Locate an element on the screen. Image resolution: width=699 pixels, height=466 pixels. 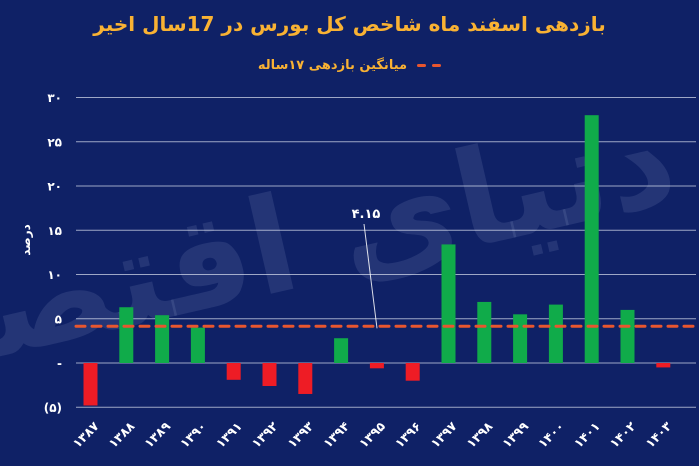
annotation-leader-line is located at coordinates (370, 276).